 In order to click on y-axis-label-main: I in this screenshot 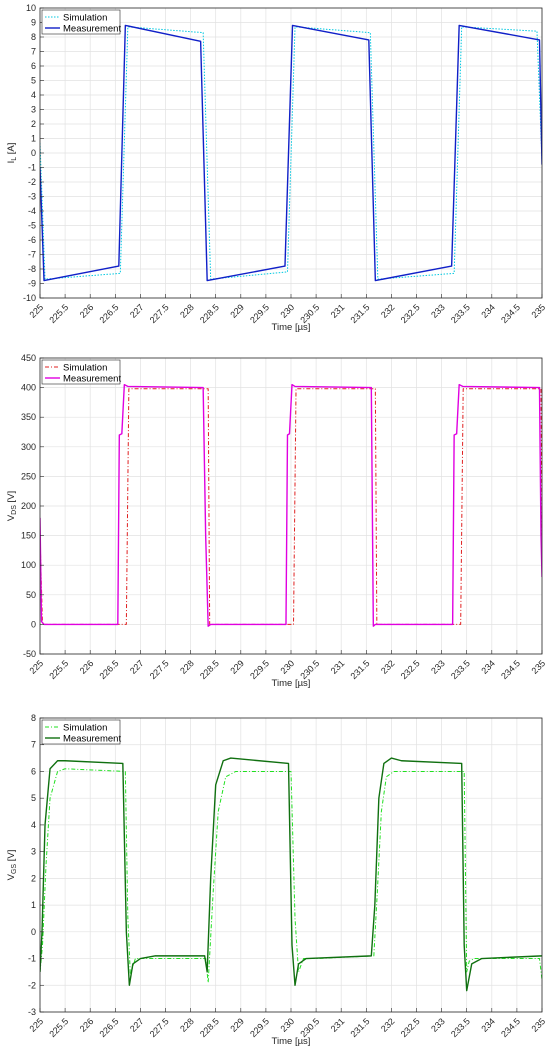, I will do `click(11, 162)`.